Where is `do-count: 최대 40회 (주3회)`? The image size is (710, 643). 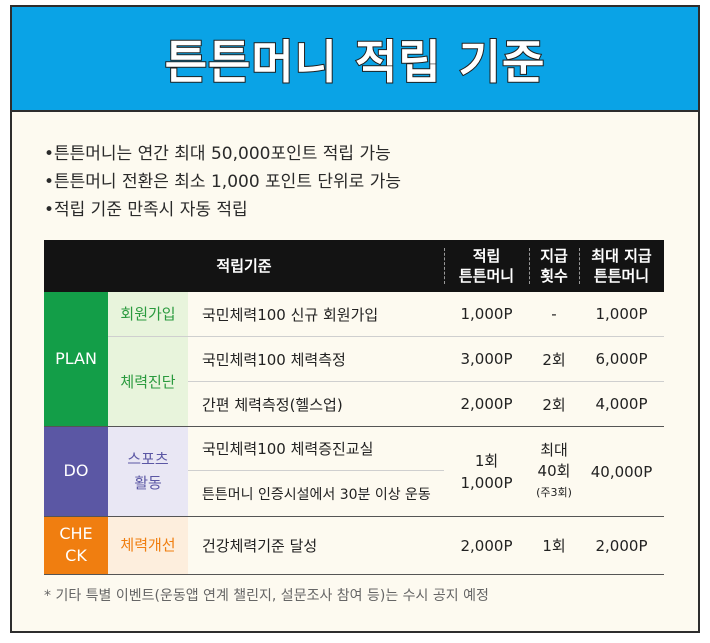 do-count: 최대 40회 (주3회) is located at coordinates (554, 471).